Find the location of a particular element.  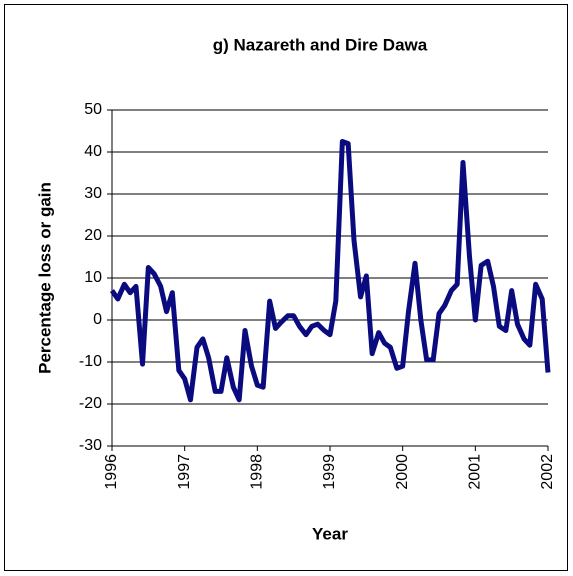

y-tick-label: -30 is located at coordinates (90, 445).